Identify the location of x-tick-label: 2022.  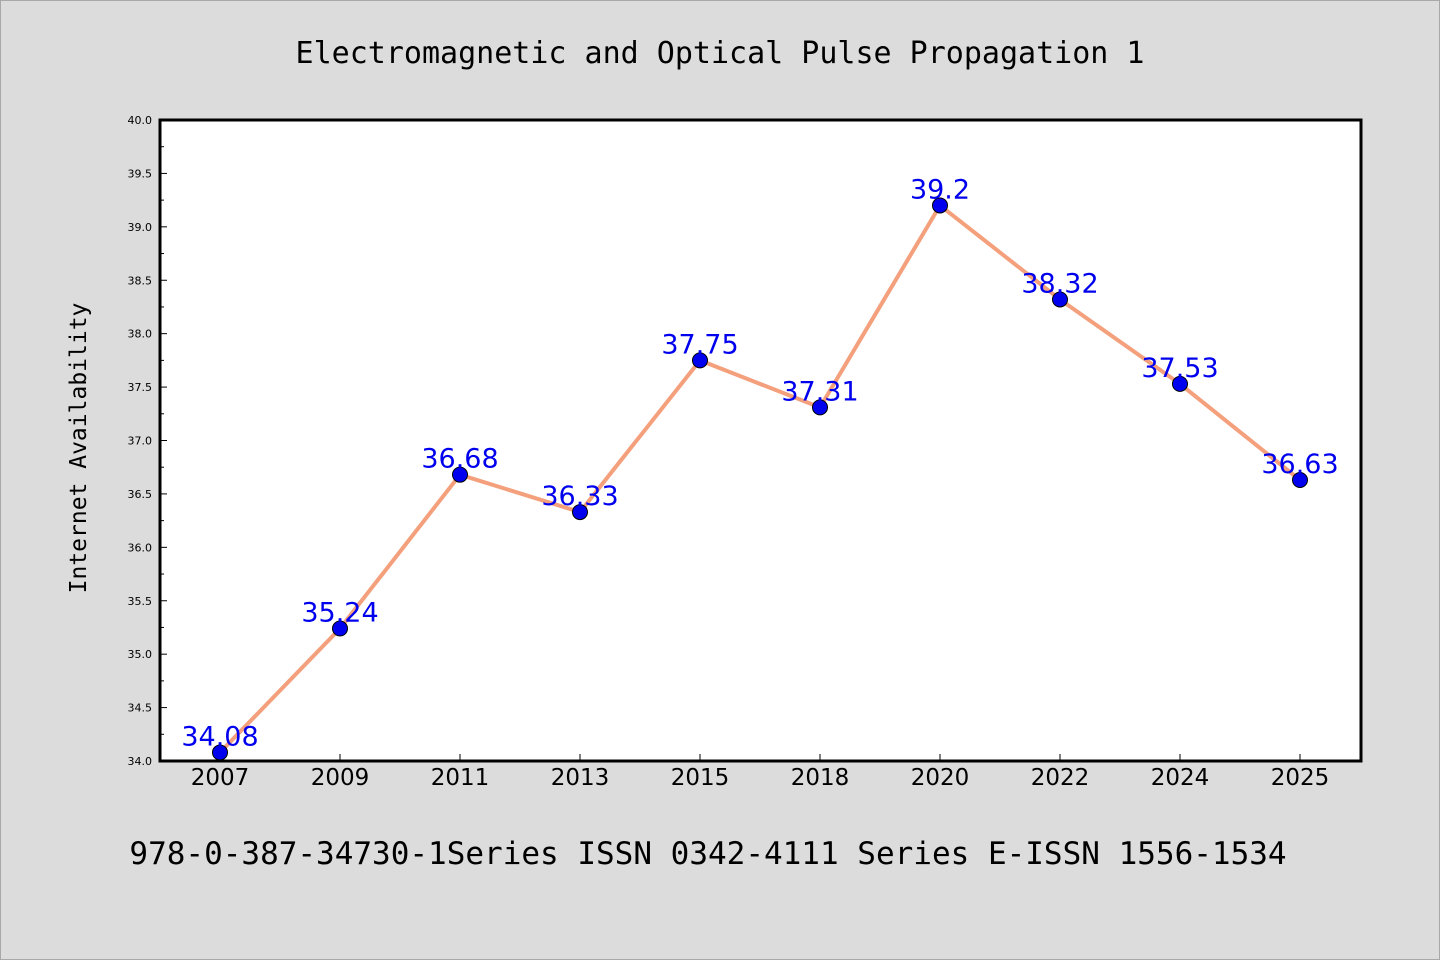
(1060, 778).